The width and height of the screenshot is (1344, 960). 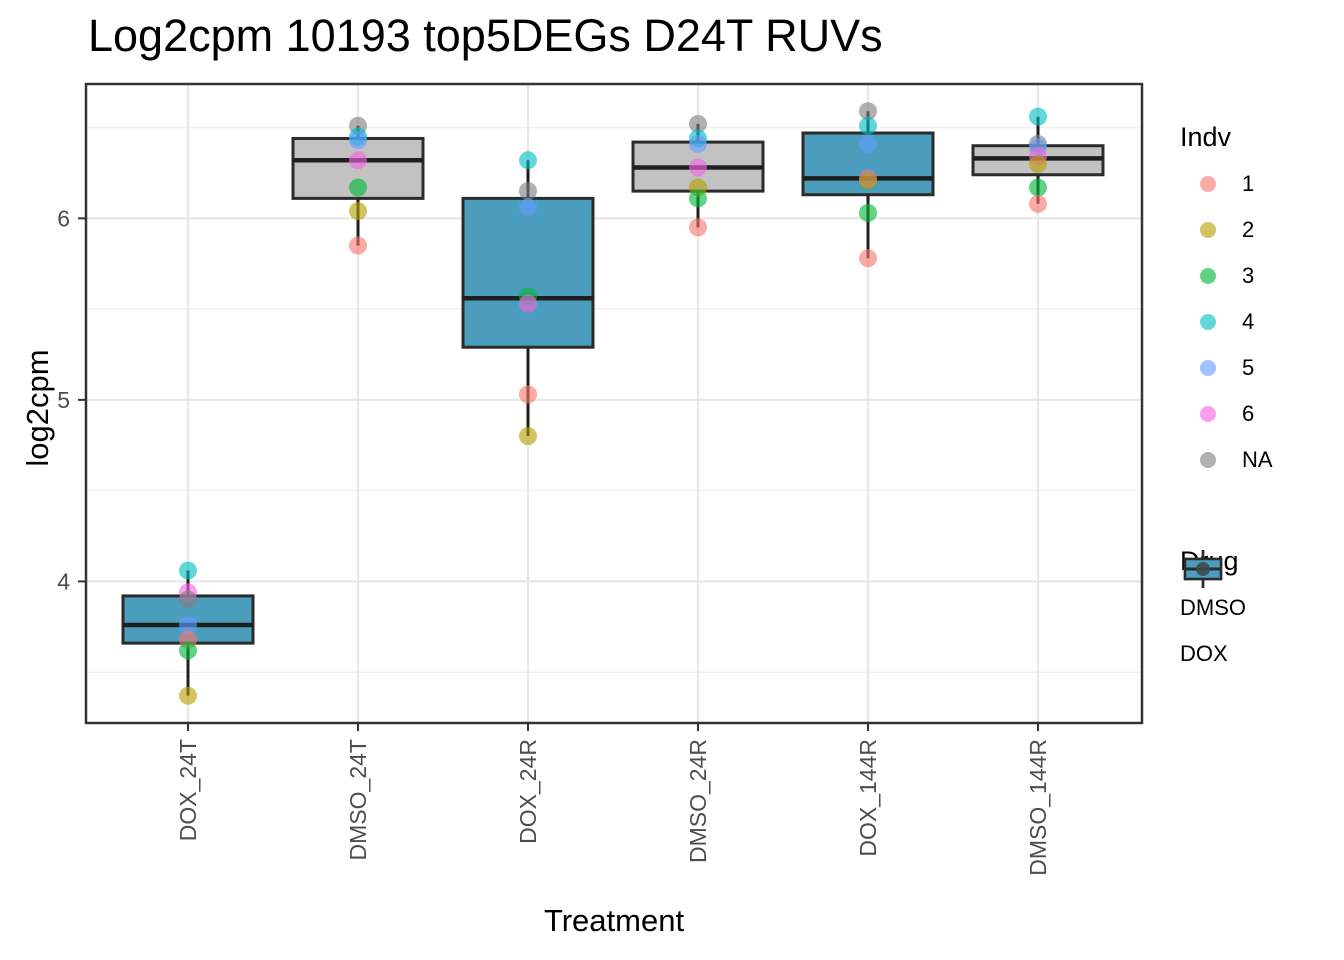 What do you see at coordinates (1038, 203) in the screenshot?
I see `data-point-indv1-DMSO_144R` at bounding box center [1038, 203].